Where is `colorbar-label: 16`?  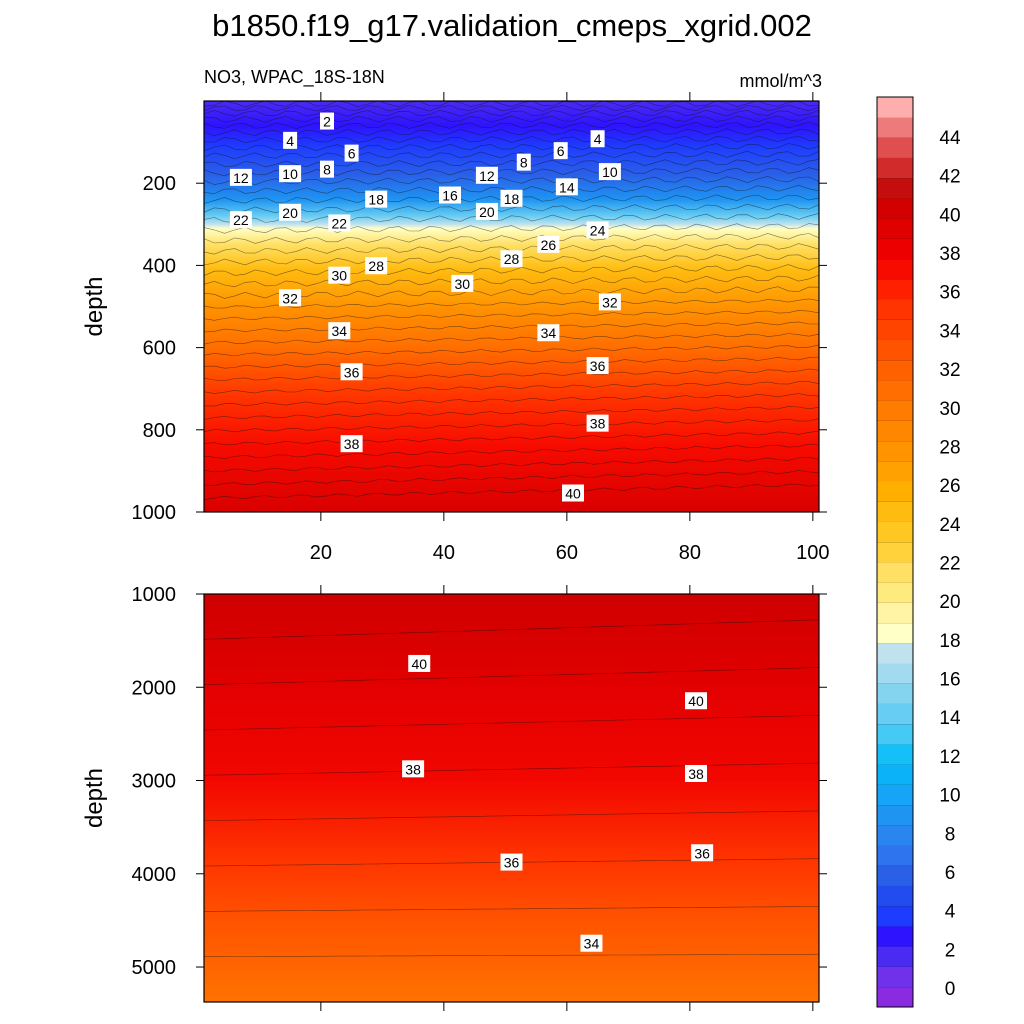
colorbar-label: 16 is located at coordinates (949, 680).